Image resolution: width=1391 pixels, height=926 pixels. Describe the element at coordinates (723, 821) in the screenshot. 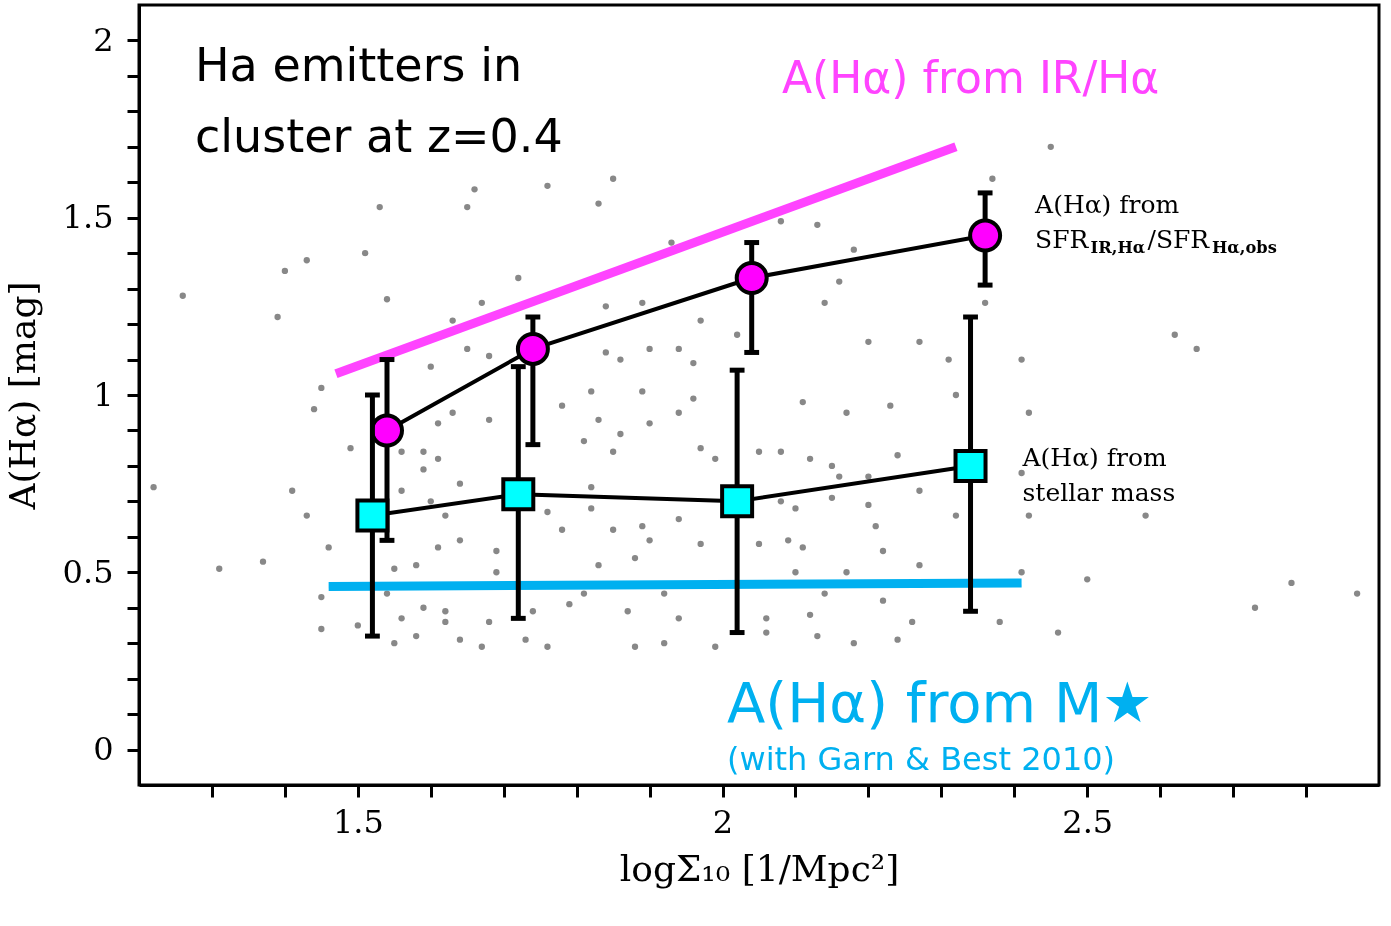

I see `x-tick-label: 2` at that location.